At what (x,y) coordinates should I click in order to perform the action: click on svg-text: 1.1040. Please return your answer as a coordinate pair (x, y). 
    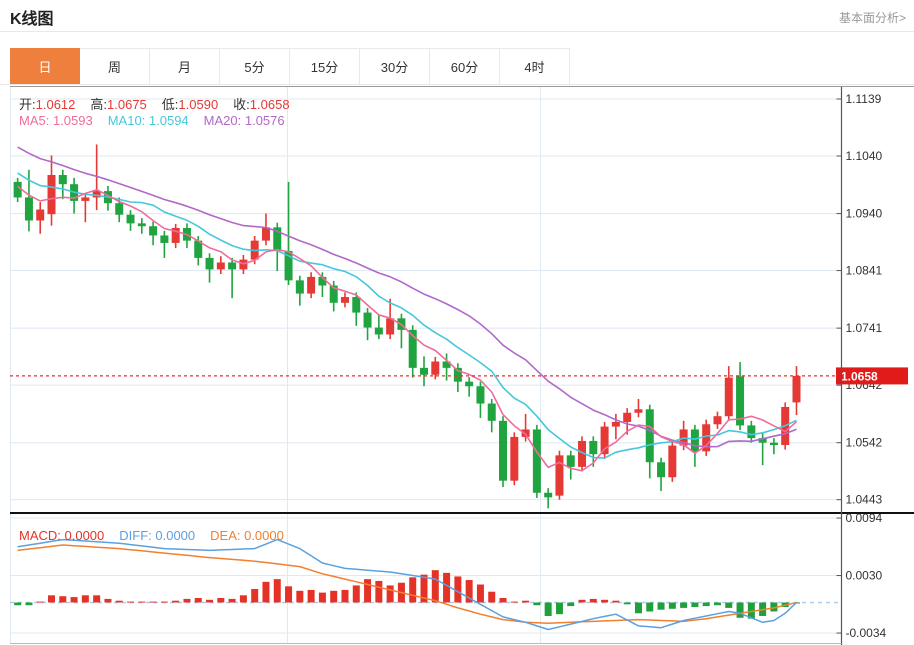
    Looking at the image, I should click on (864, 156).